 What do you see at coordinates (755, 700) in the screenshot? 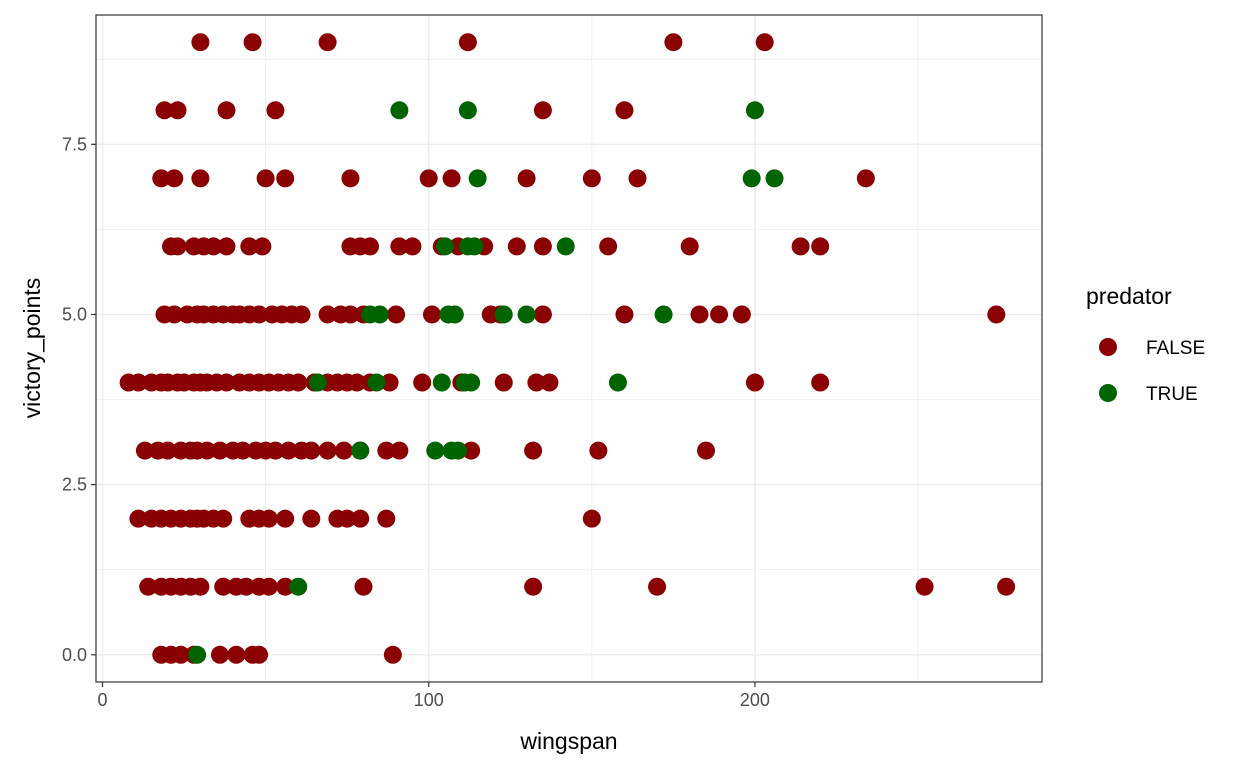
I see `x-tick-label: 200` at bounding box center [755, 700].